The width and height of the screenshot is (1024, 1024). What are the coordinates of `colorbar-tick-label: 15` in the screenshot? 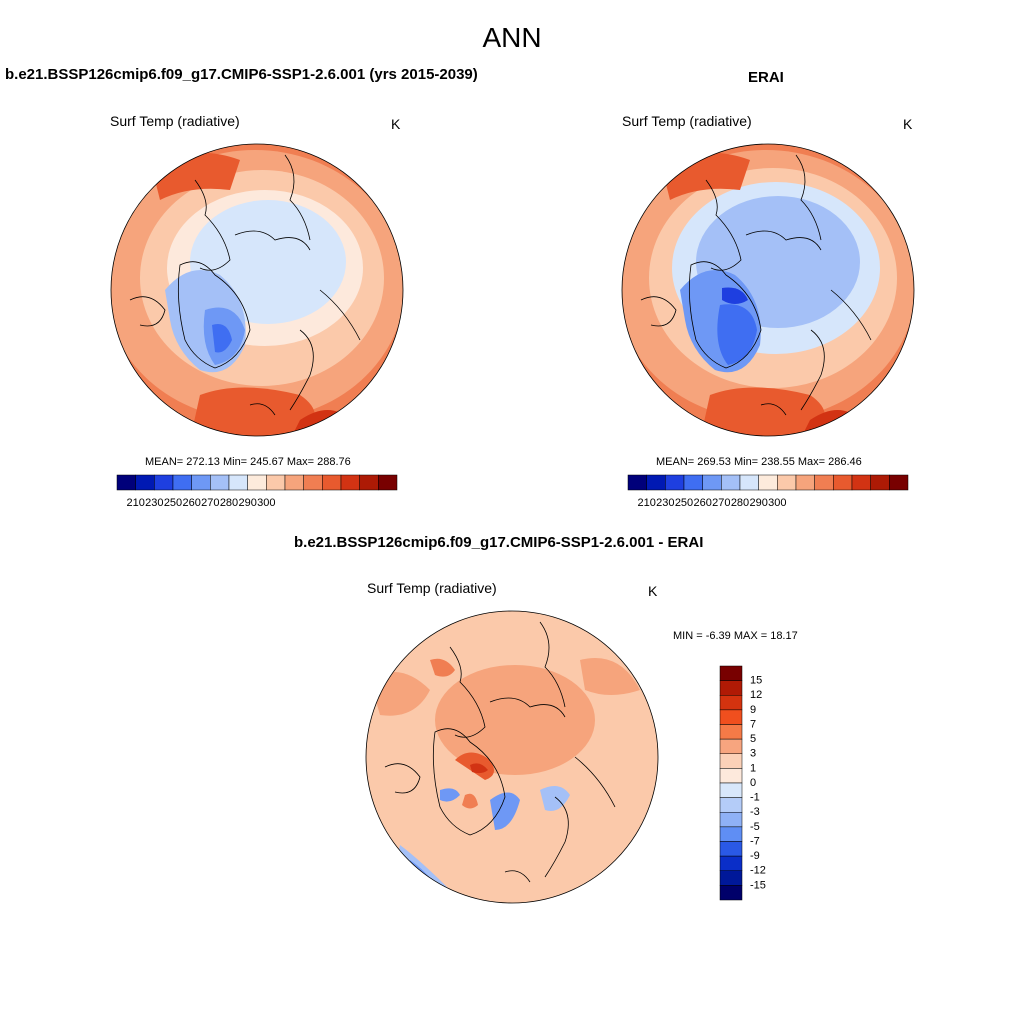 It's located at (756, 681).